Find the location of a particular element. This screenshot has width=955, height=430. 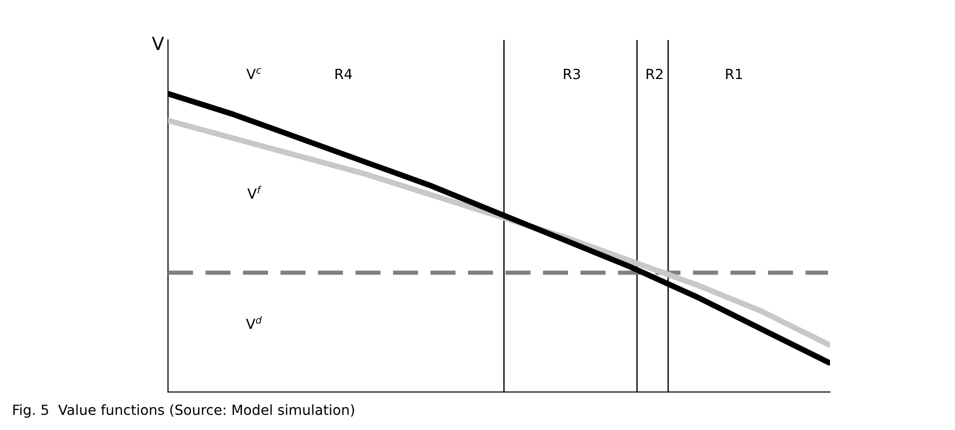

caption: Fig. 5 Value functions (Source: Model simulation) is located at coordinates (183, 411).